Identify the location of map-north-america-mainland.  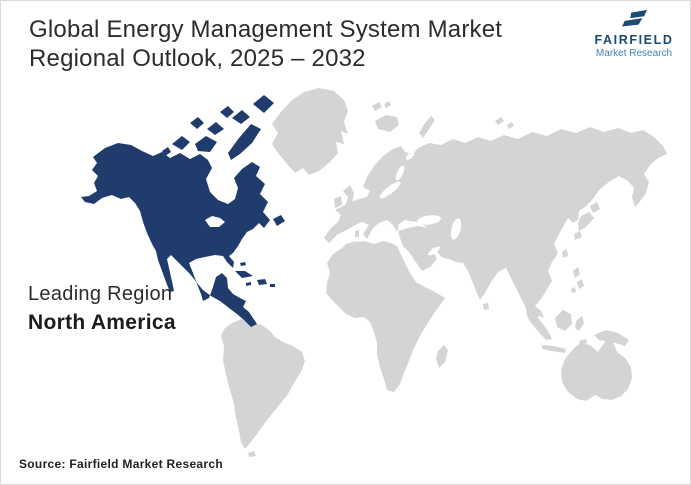
(175, 235).